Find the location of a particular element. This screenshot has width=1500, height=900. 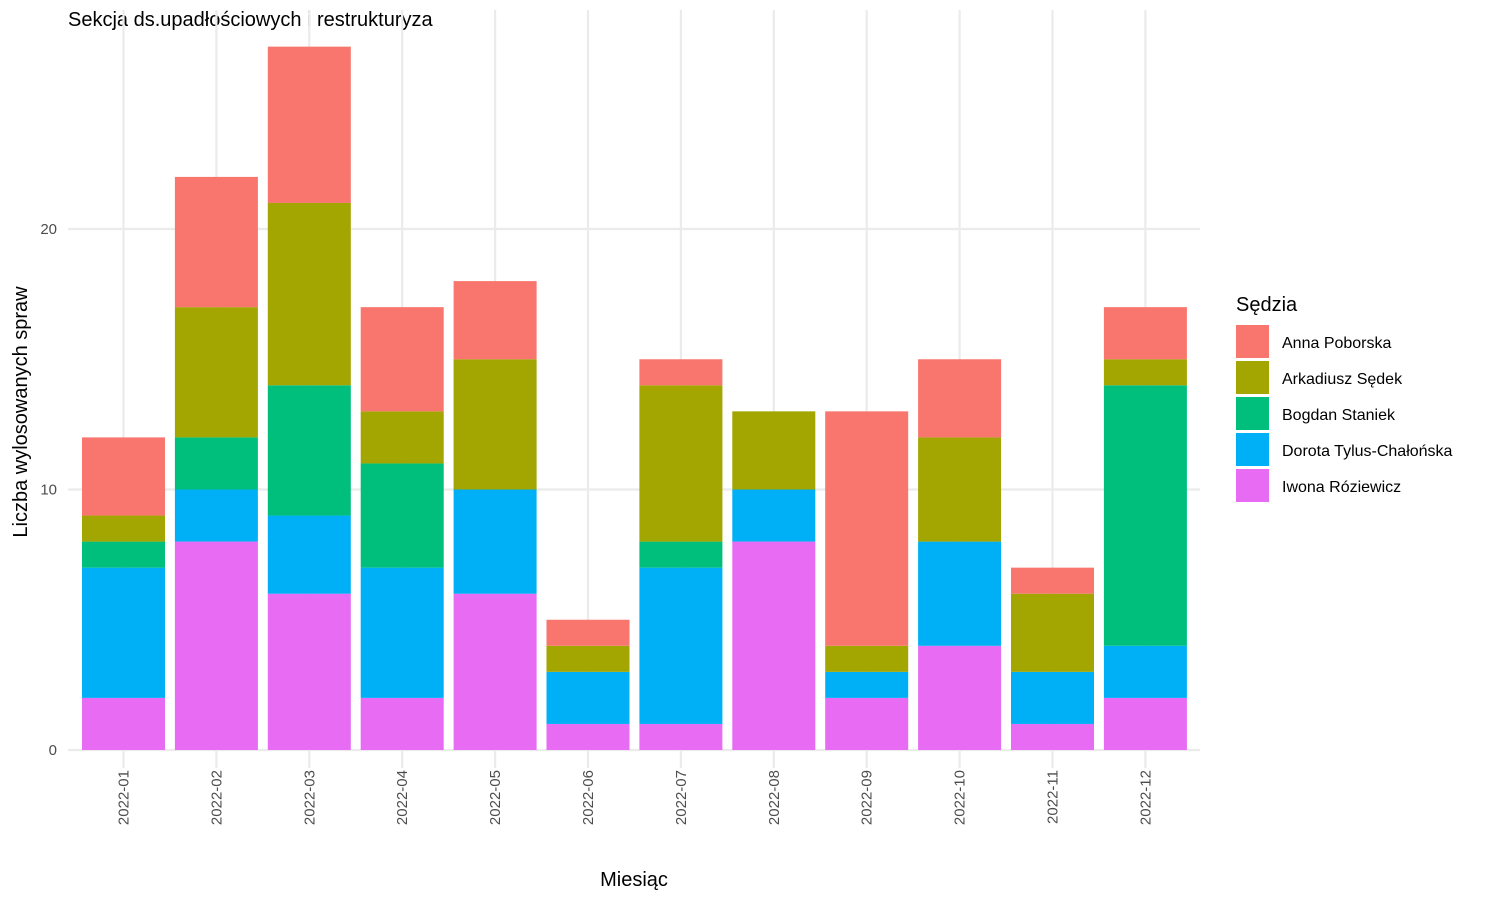

x-tick-label: 2022-06 is located at coordinates (588, 797).